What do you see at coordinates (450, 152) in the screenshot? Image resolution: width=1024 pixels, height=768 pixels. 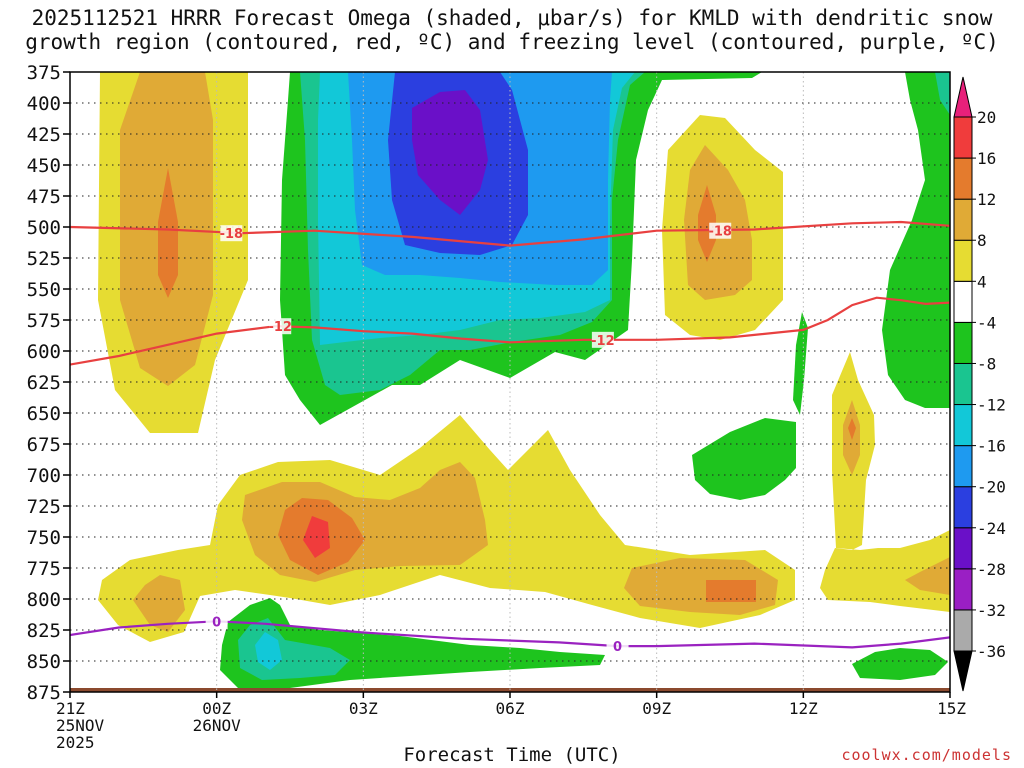 I see `omega-neg24-neg28-upper` at bounding box center [450, 152].